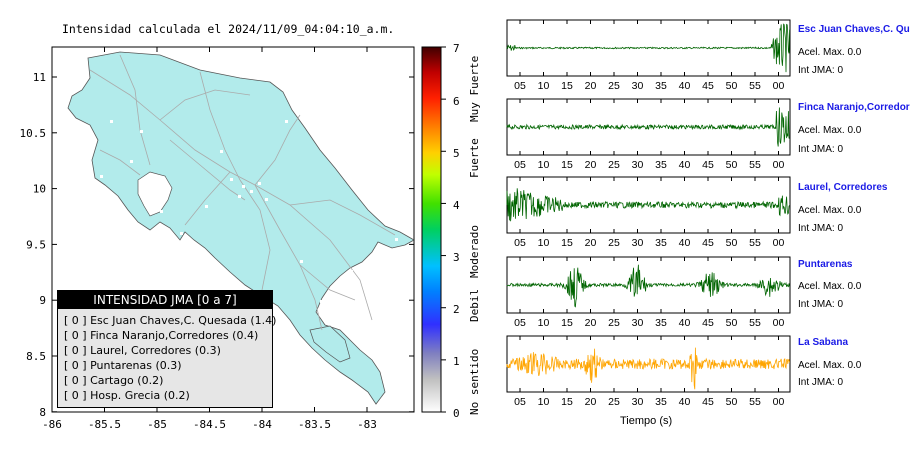  Describe the element at coordinates (474, 158) in the screenshot. I see `colorbar-category-label: Fuerte` at that location.